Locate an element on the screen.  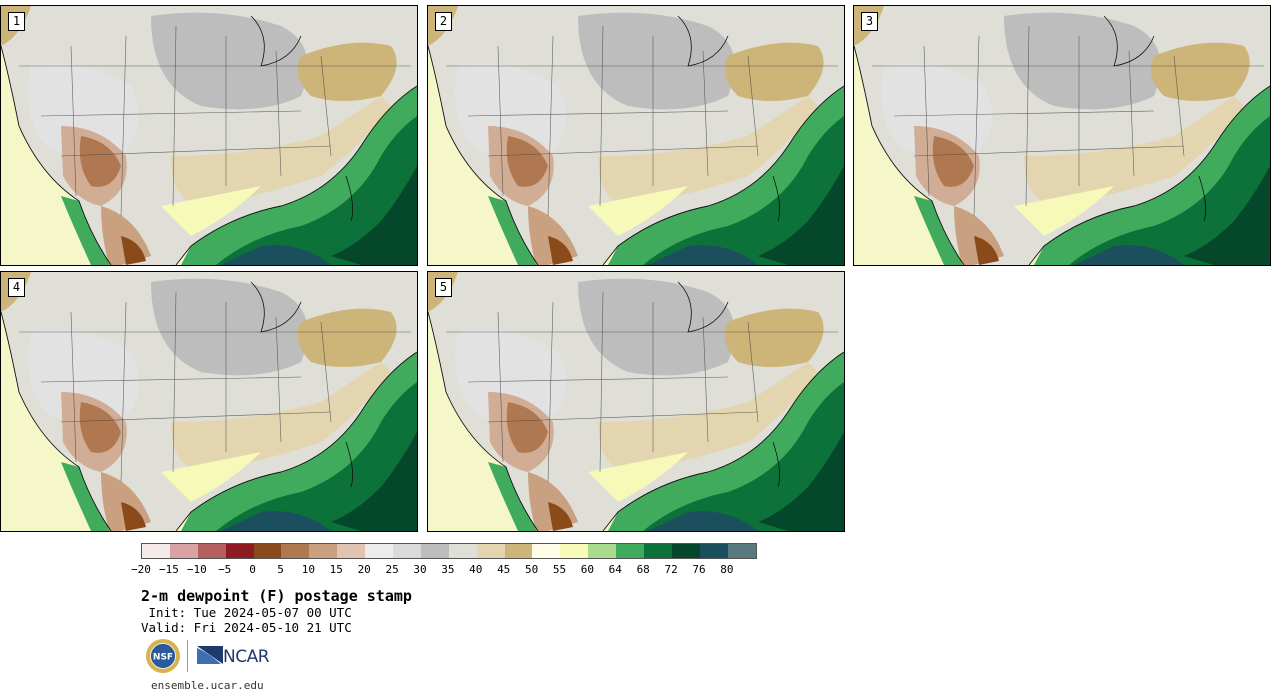
colorbar-tick-label: 5 is located at coordinates (280, 569).